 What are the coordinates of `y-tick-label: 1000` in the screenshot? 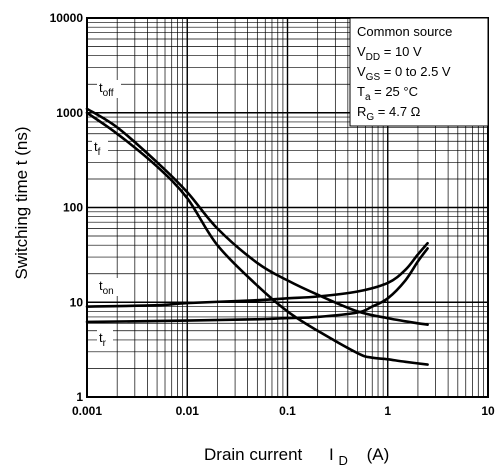 It's located at (69, 113).